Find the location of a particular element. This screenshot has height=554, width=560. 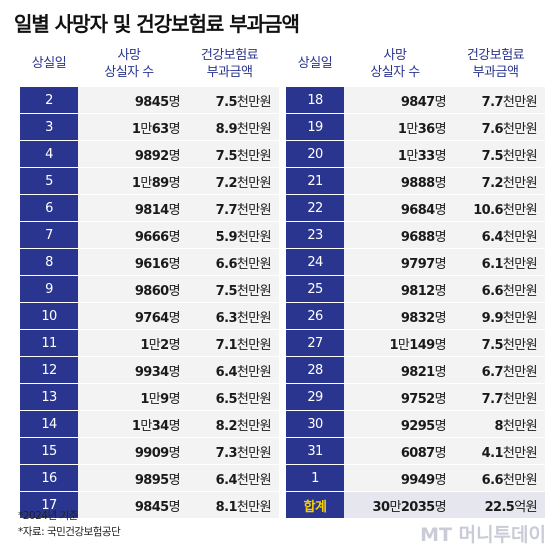

header-day: 상실일 is located at coordinates (49, 63).